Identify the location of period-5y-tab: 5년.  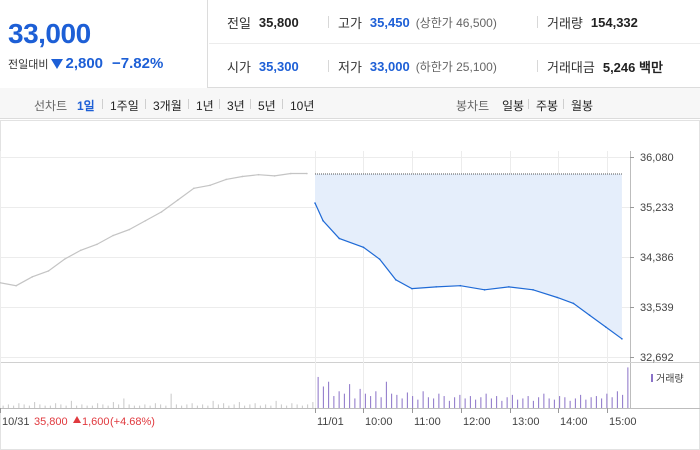
(267, 106).